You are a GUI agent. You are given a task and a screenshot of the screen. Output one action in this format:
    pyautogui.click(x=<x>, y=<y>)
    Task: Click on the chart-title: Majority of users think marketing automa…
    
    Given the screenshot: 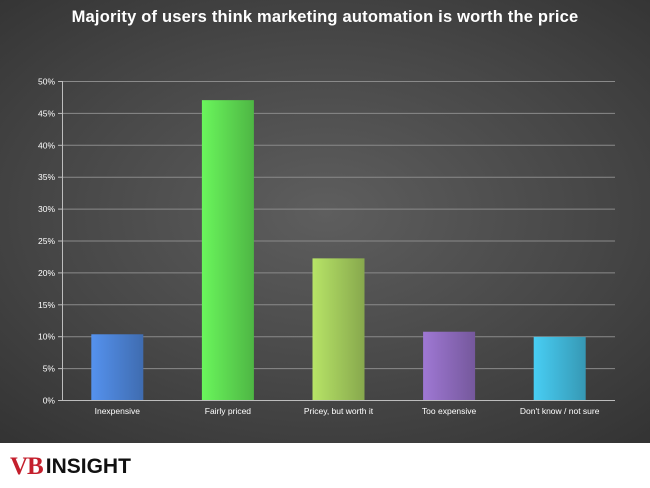 What is the action you would take?
    pyautogui.click(x=325, y=17)
    